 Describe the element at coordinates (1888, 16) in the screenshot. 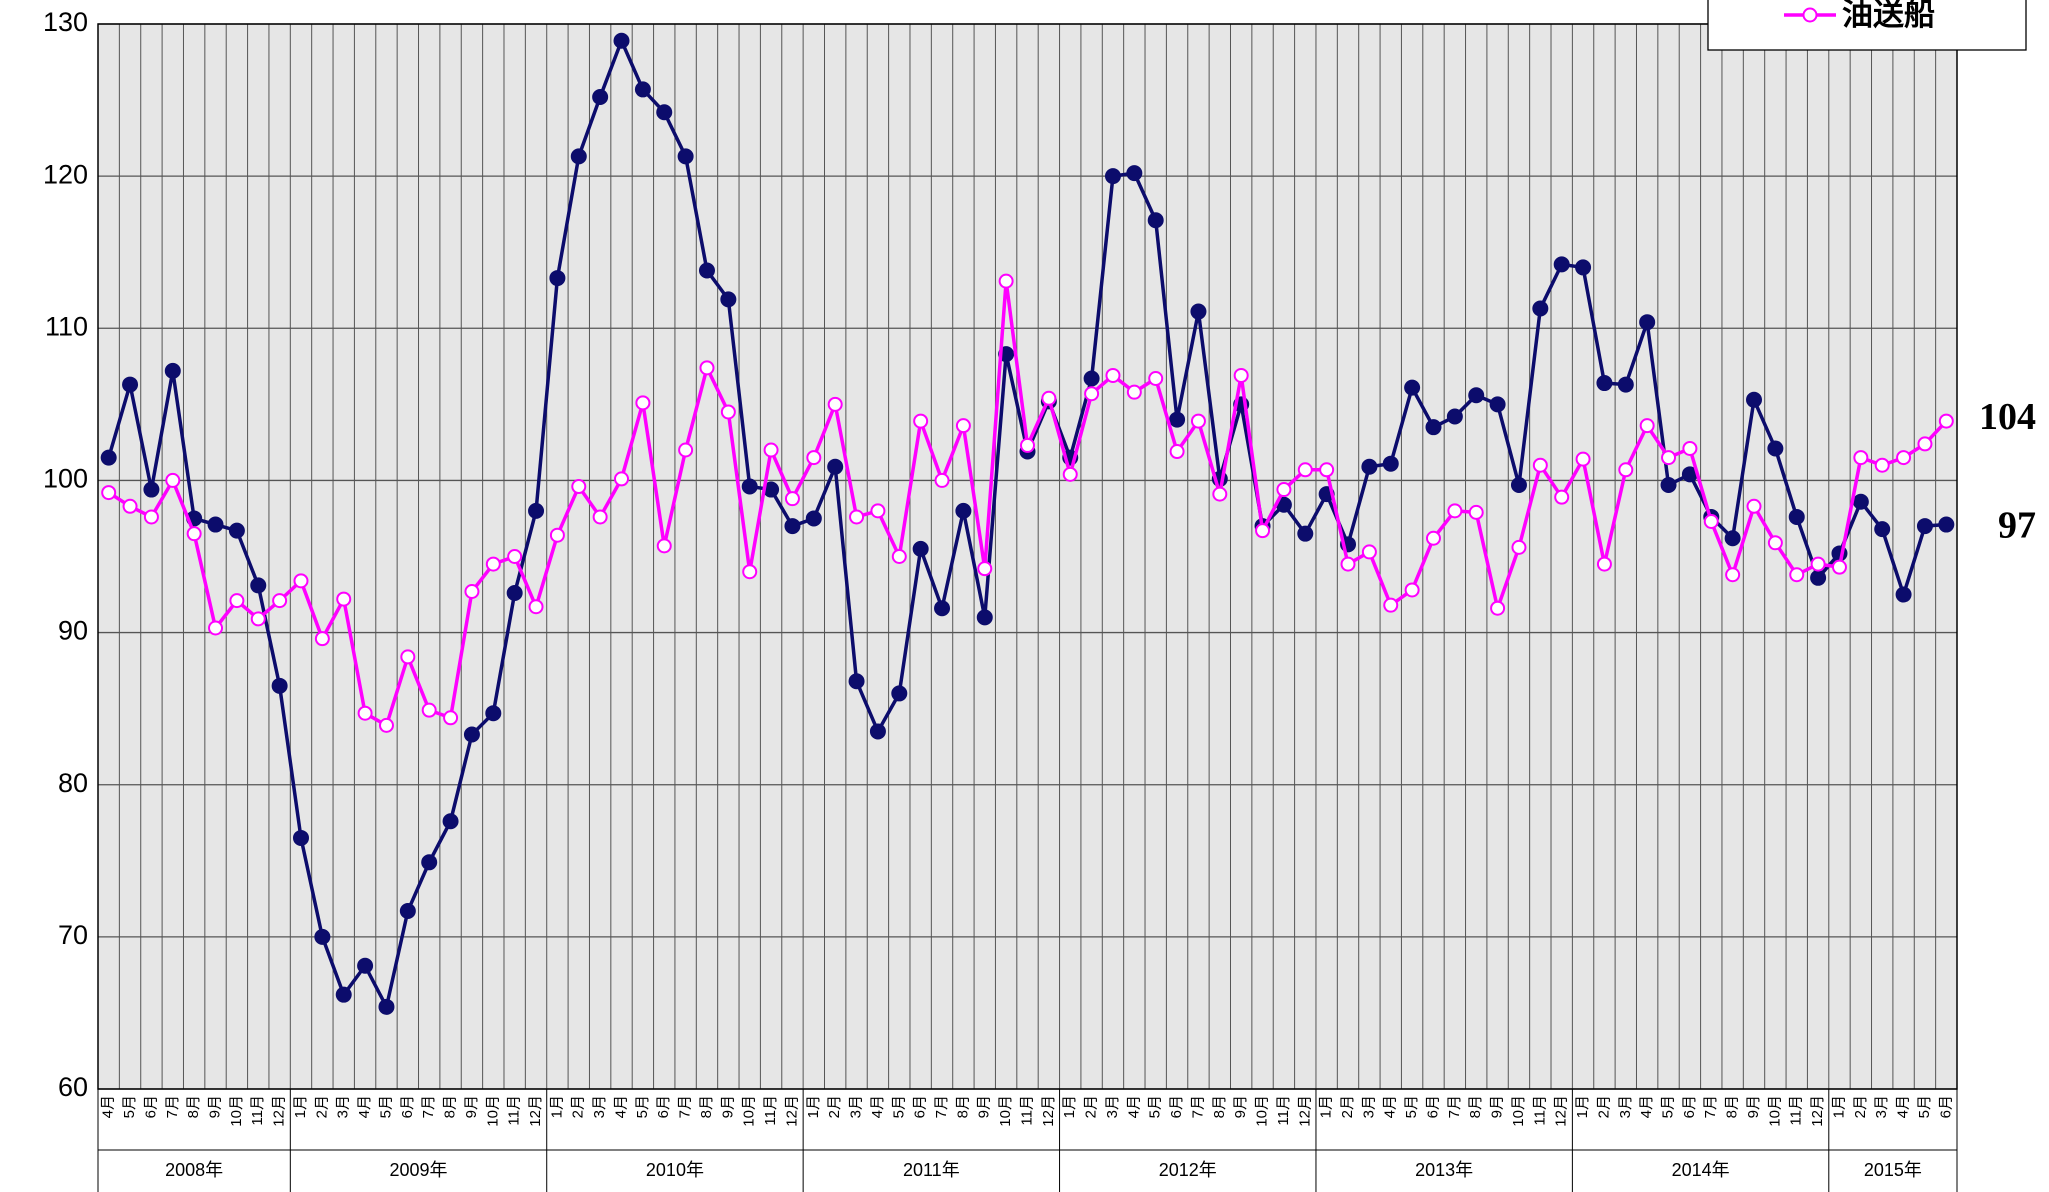

I see `legend-label: 油送船` at that location.